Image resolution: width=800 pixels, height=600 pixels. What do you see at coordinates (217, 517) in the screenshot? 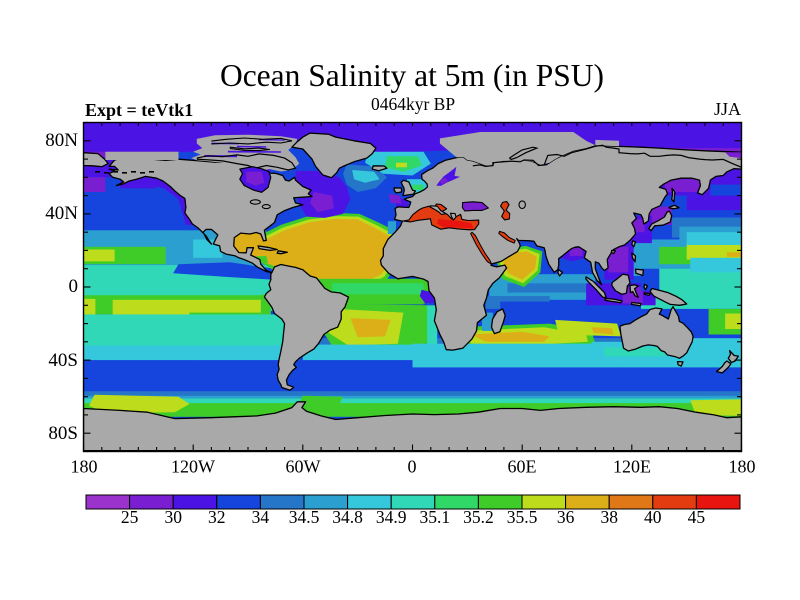
I see `svg-text: 32` at bounding box center [217, 517].